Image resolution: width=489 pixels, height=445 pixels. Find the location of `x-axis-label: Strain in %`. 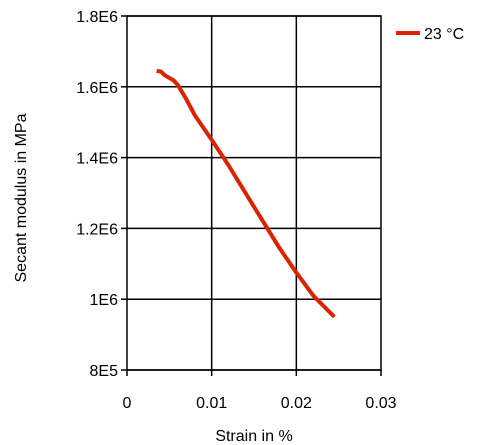

x-axis-label: Strain in % is located at coordinates (253, 436).